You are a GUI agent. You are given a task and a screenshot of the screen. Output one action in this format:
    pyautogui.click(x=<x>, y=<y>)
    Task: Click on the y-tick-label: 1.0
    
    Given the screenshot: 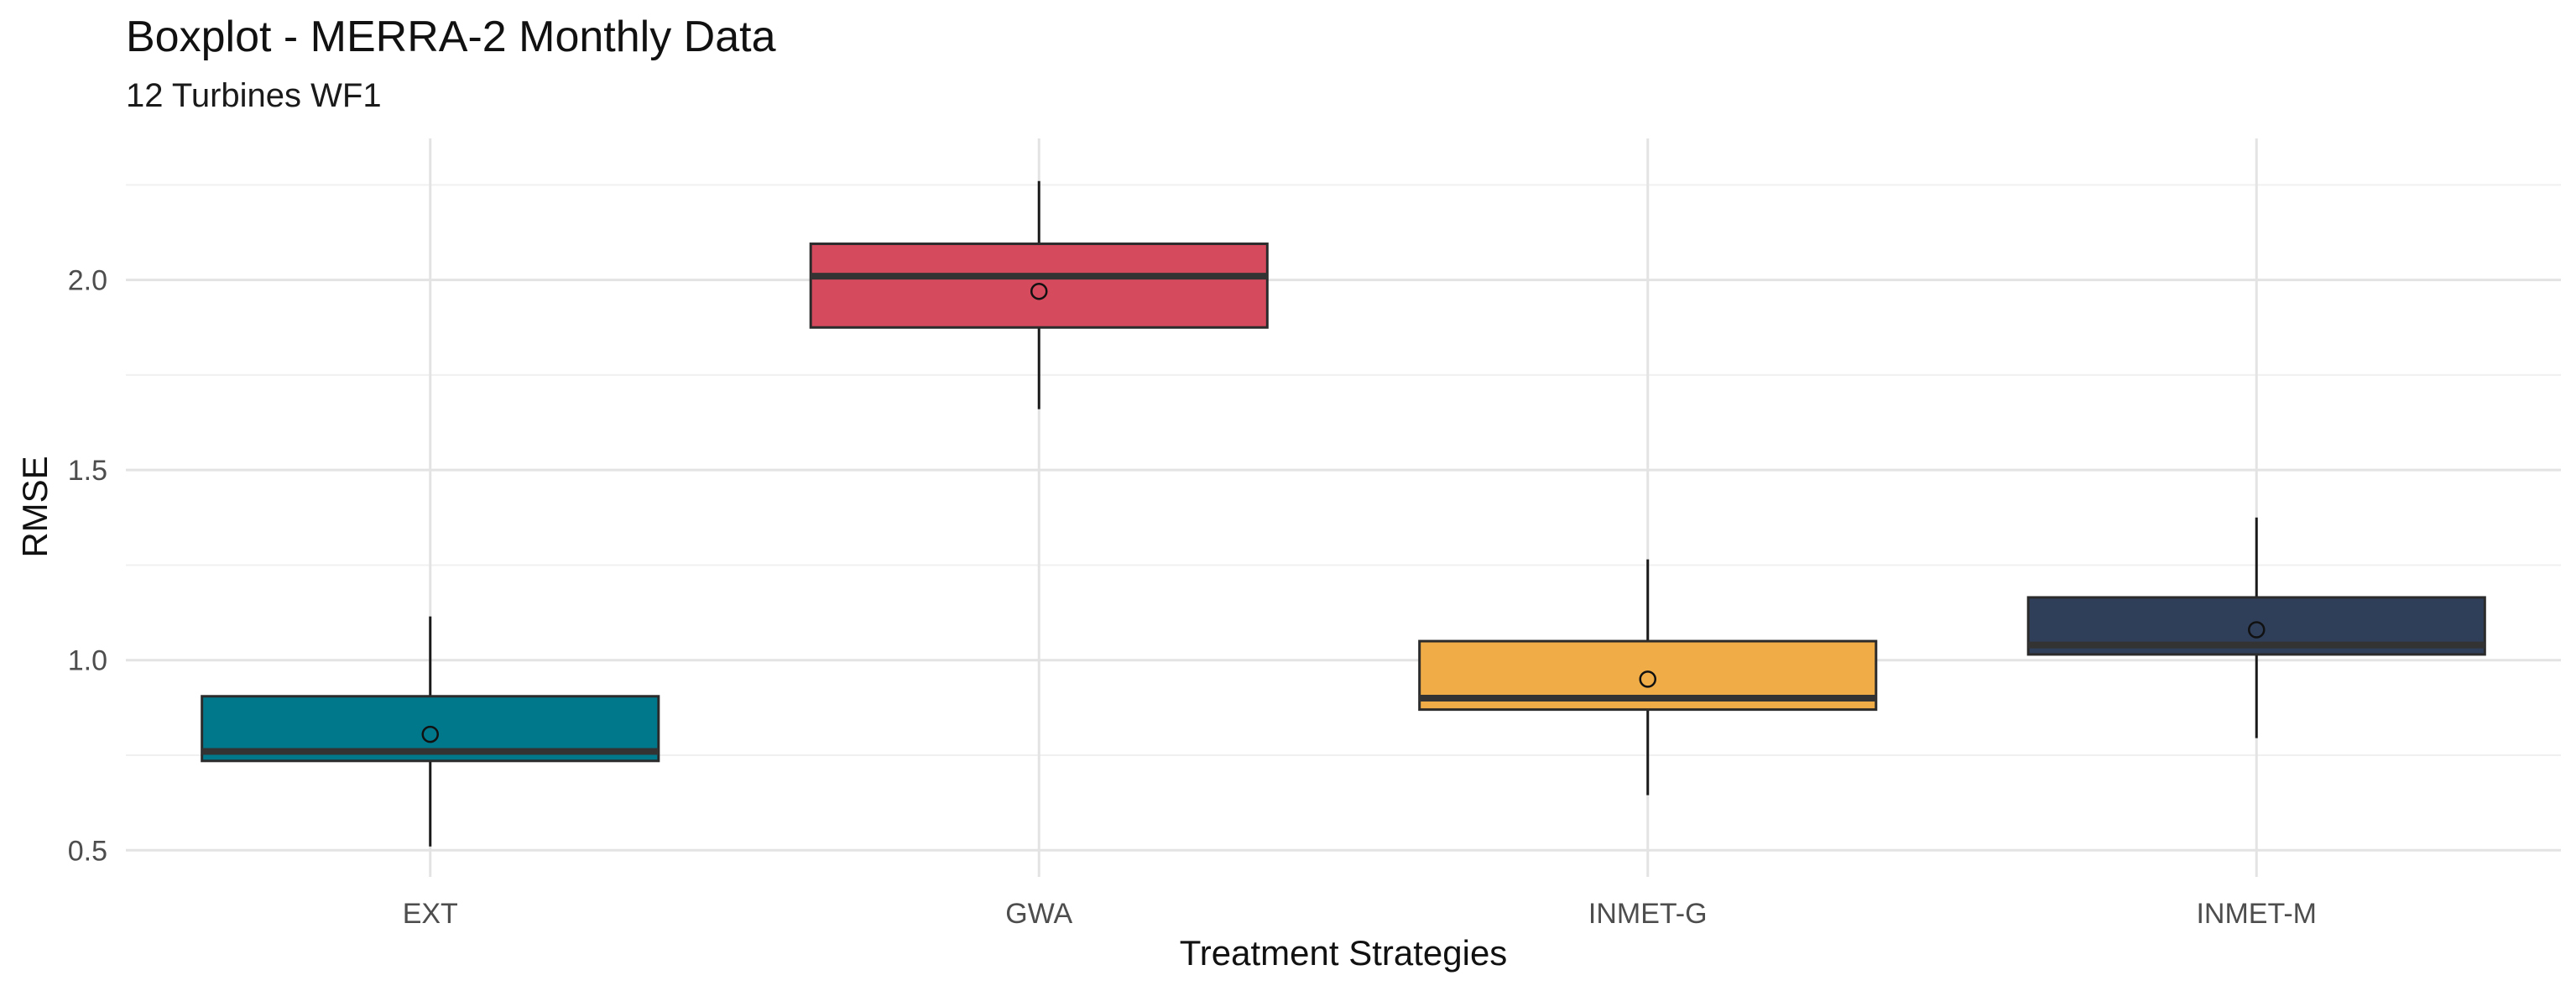 What is the action you would take?
    pyautogui.click(x=87, y=661)
    